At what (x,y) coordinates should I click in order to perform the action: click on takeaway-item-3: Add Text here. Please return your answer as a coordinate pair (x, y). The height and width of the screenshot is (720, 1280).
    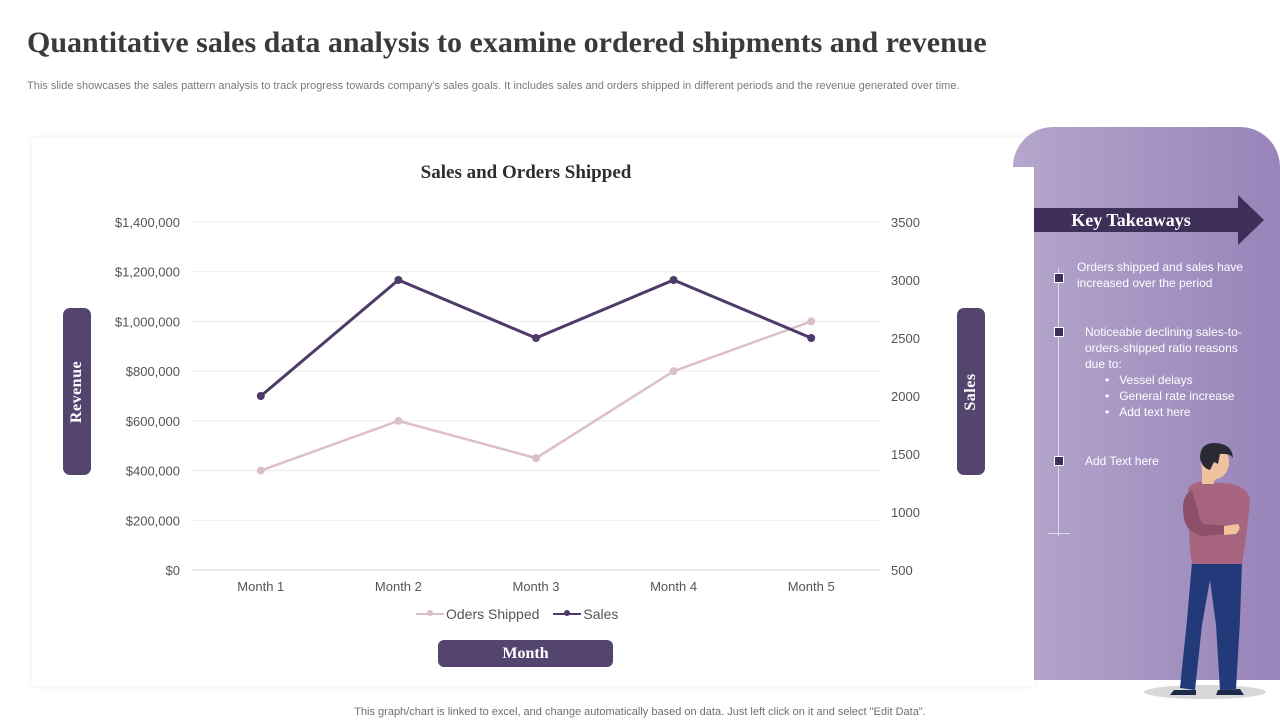
    Looking at the image, I should click on (1122, 461).